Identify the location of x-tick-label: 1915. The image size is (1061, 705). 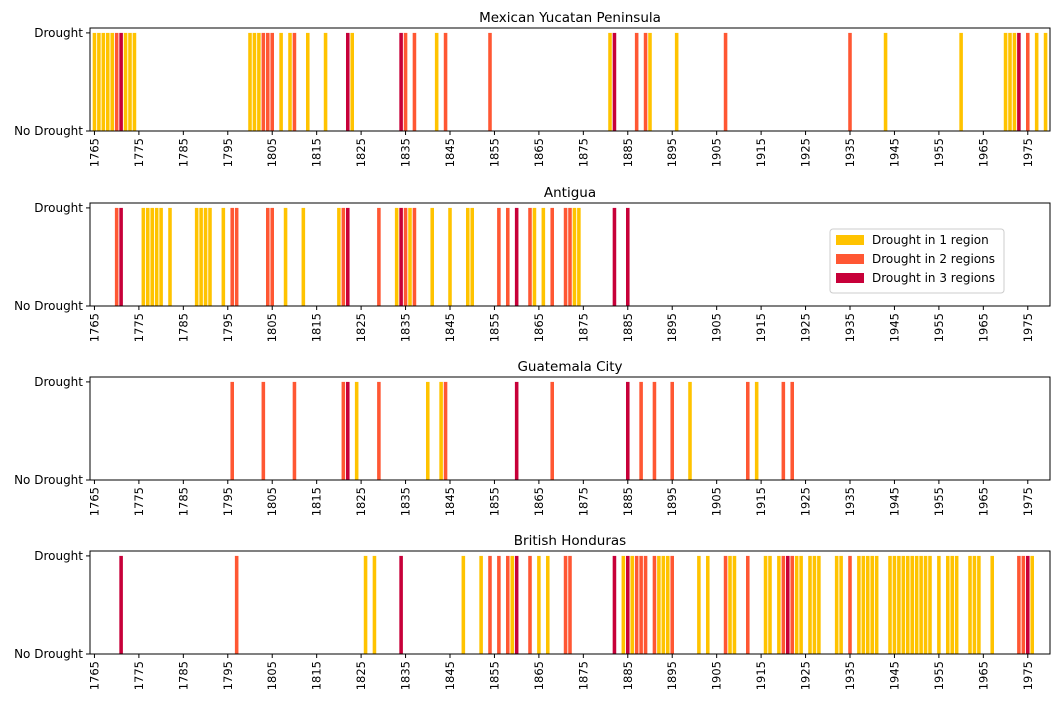
(761, 675).